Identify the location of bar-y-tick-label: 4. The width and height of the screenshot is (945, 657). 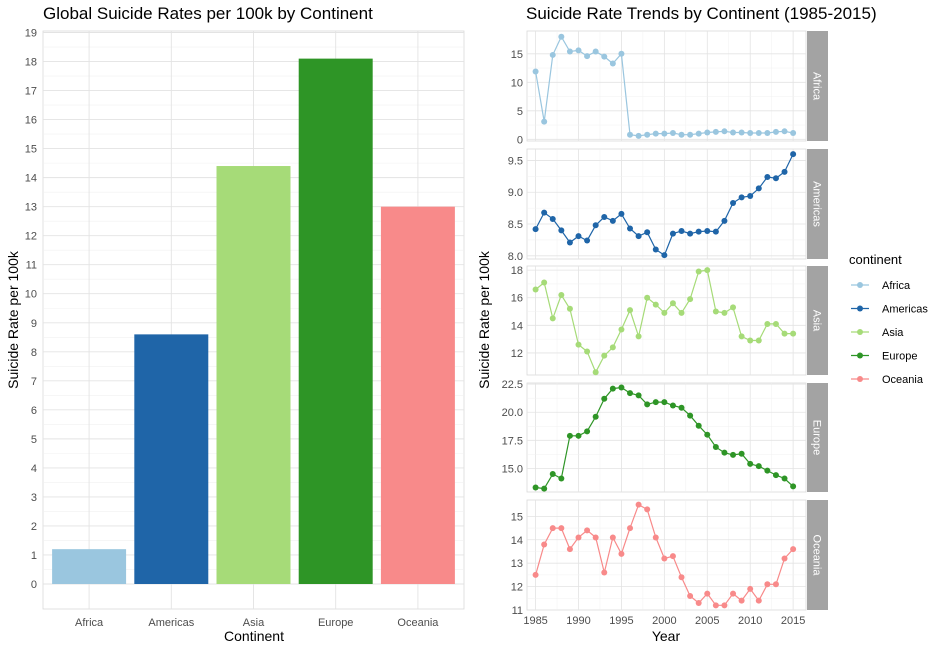
(34, 469).